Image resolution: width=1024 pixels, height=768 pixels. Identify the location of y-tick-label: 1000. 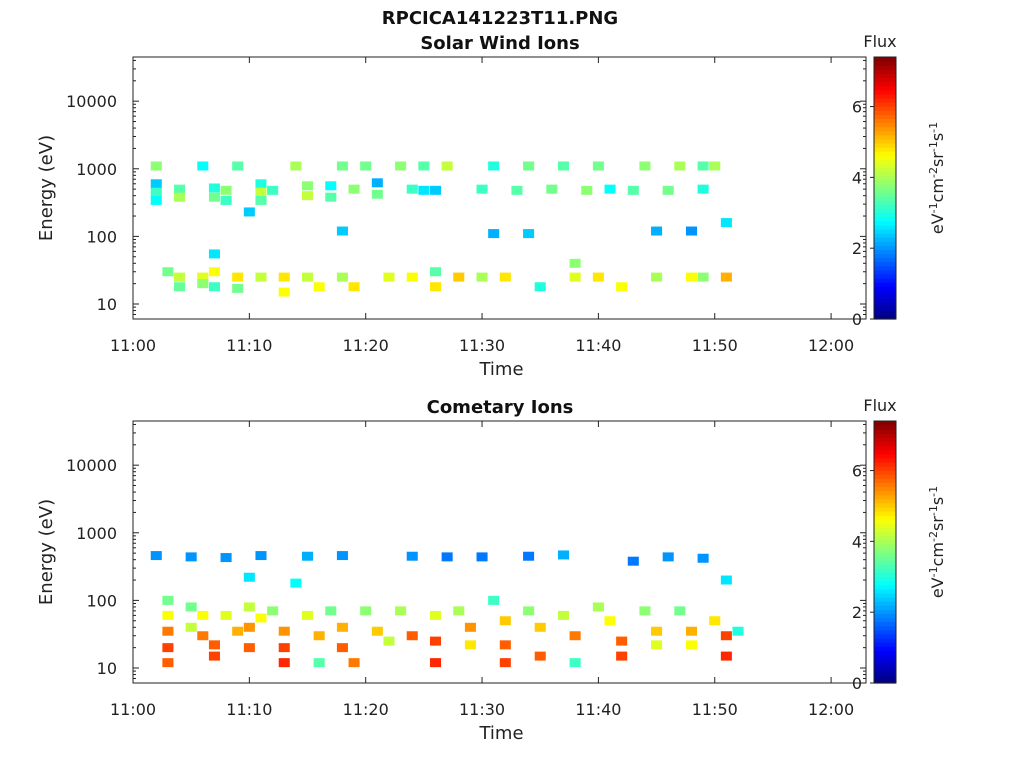
(96, 533).